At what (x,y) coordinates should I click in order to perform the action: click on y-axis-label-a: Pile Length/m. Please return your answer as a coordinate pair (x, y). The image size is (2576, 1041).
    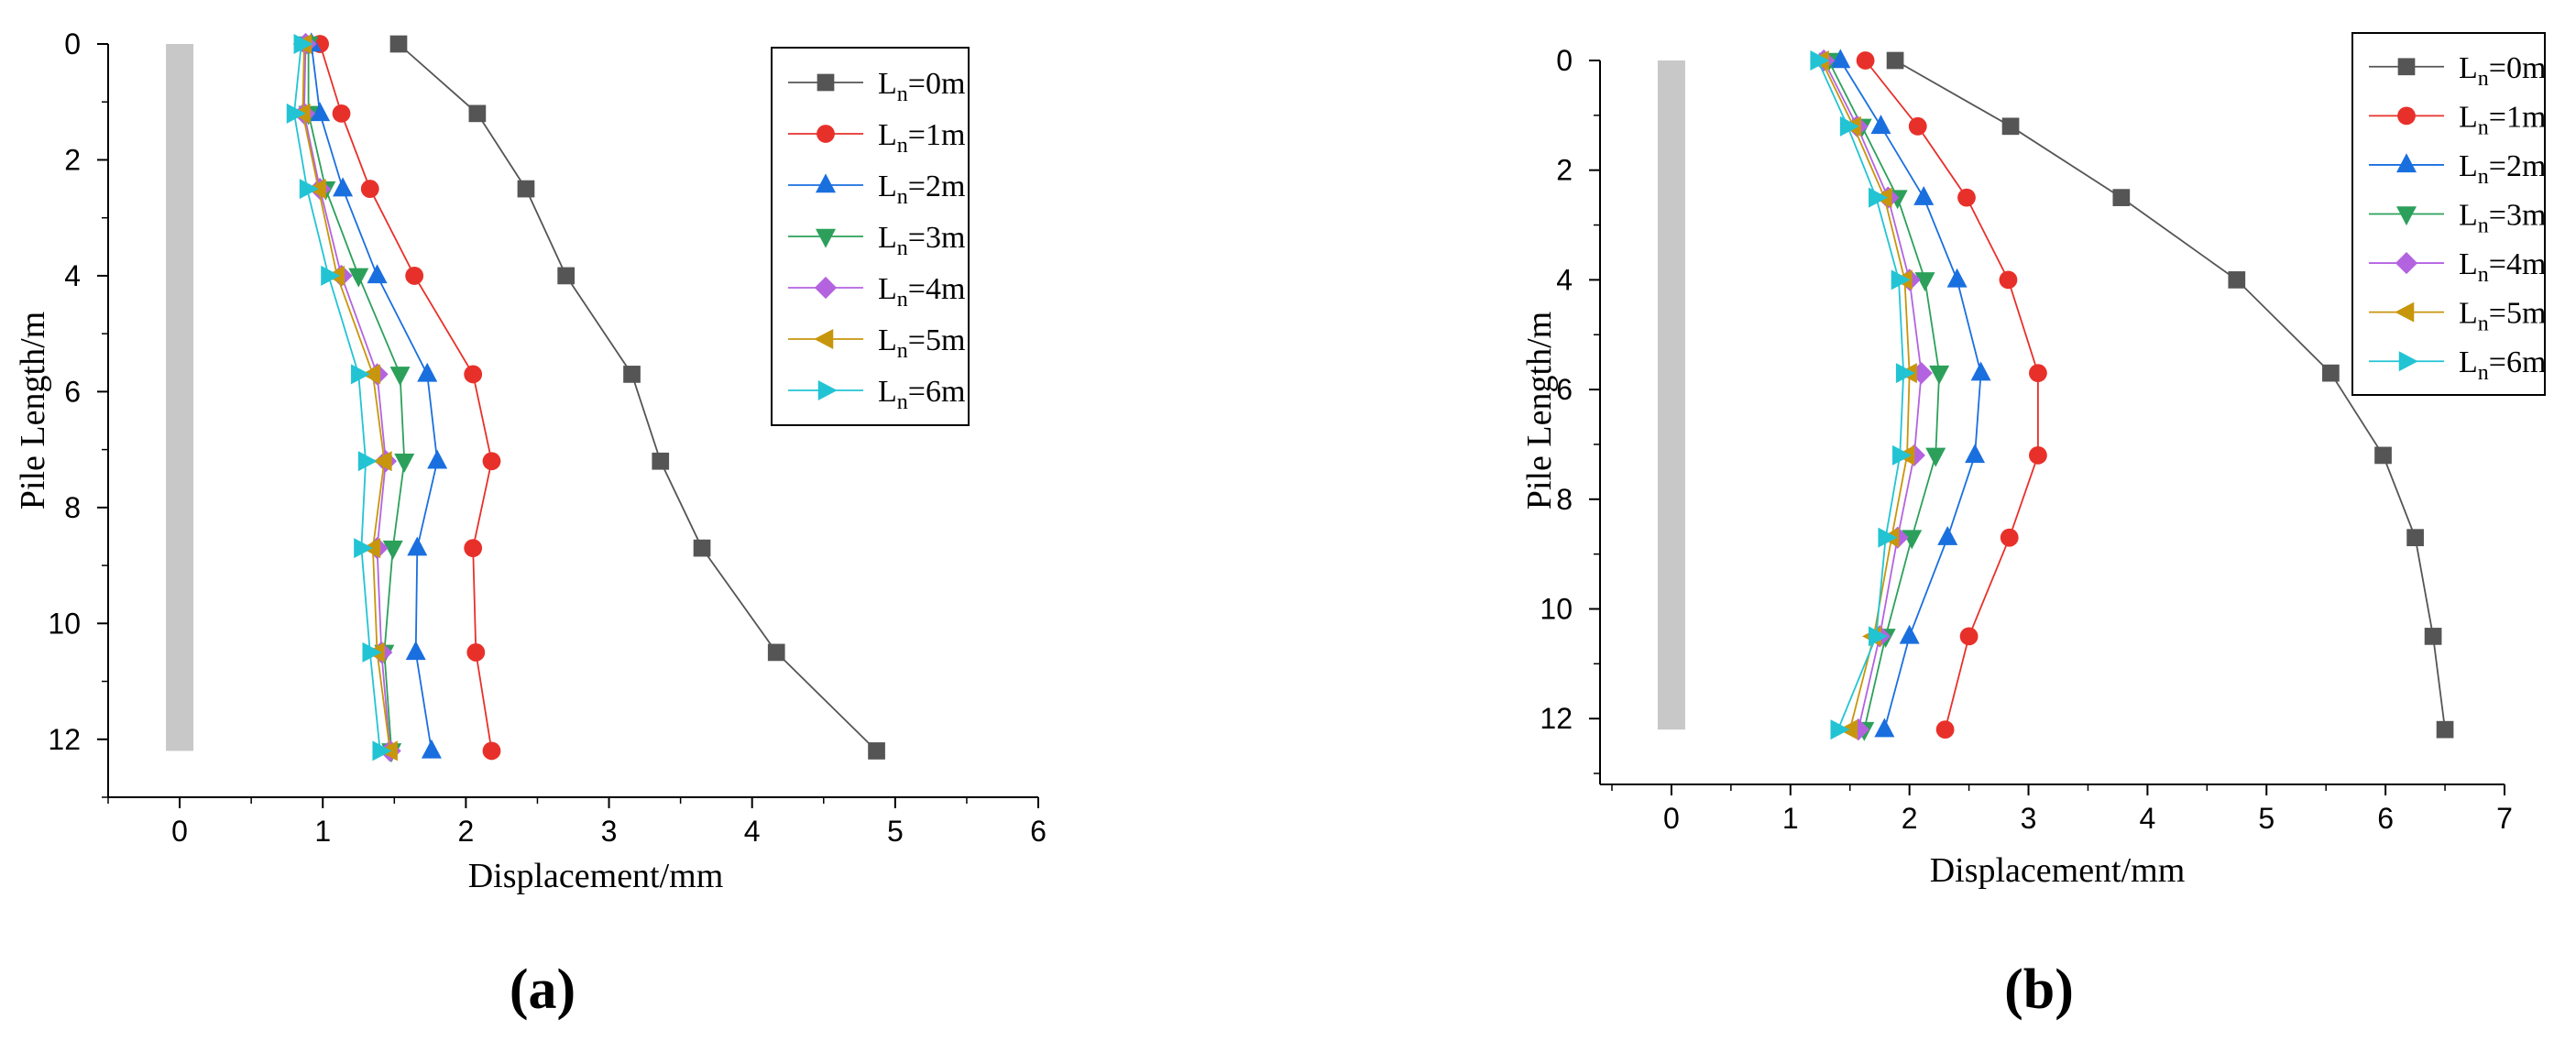
    Looking at the image, I should click on (33, 411).